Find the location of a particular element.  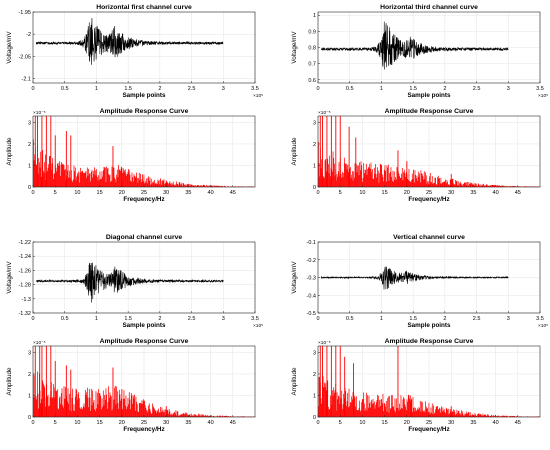

plot-2-xtick-label: 35 is located at coordinates (188, 193).